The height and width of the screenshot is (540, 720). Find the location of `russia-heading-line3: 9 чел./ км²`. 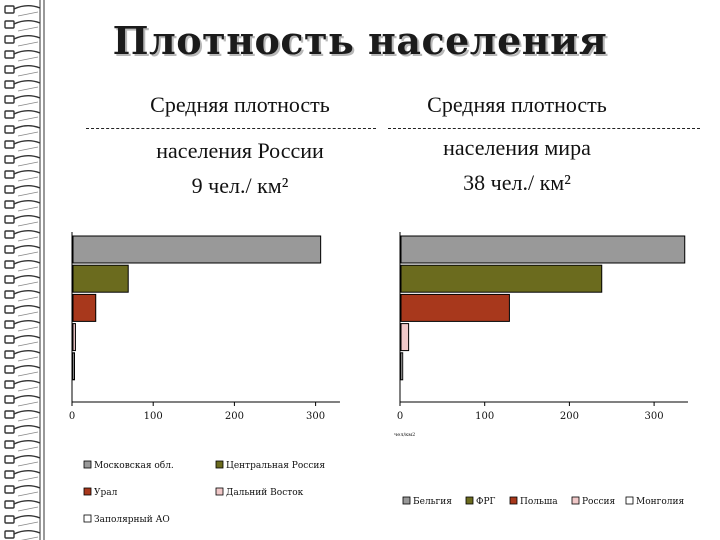

russia-heading-line3: 9 чел./ км² is located at coordinates (240, 185).